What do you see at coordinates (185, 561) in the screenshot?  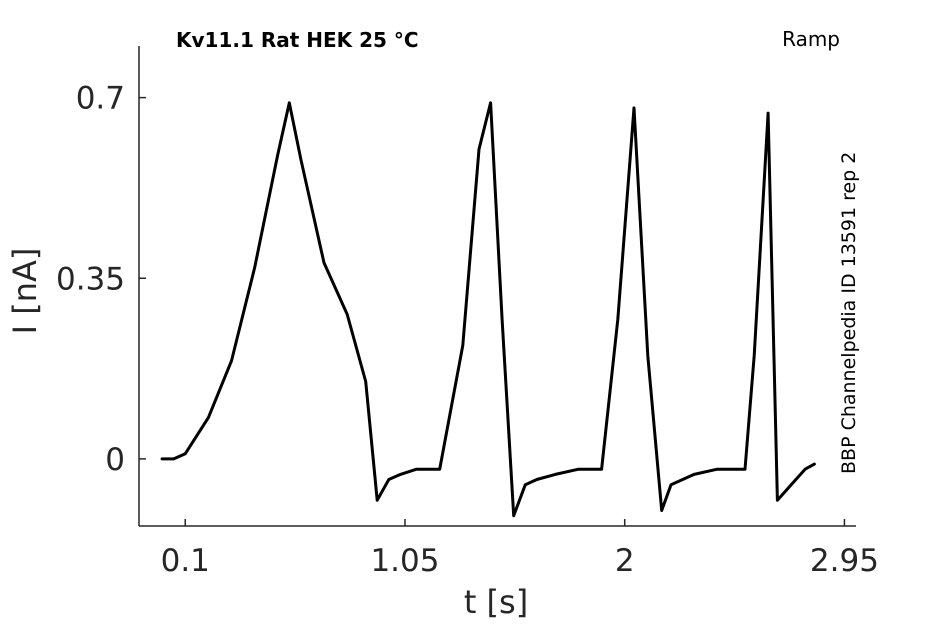 I see `x-tick-label: 0.1` at bounding box center [185, 561].